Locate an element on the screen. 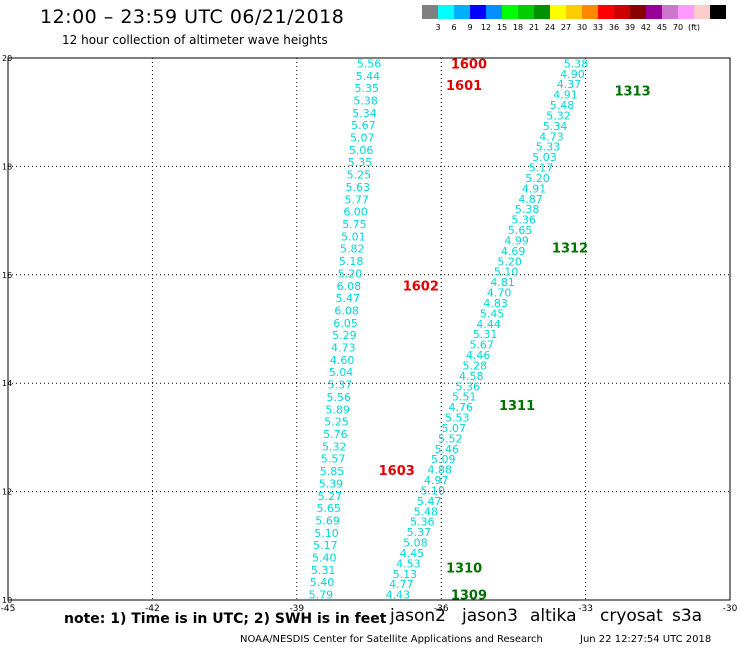  legend-label: 3 is located at coordinates (438, 27).